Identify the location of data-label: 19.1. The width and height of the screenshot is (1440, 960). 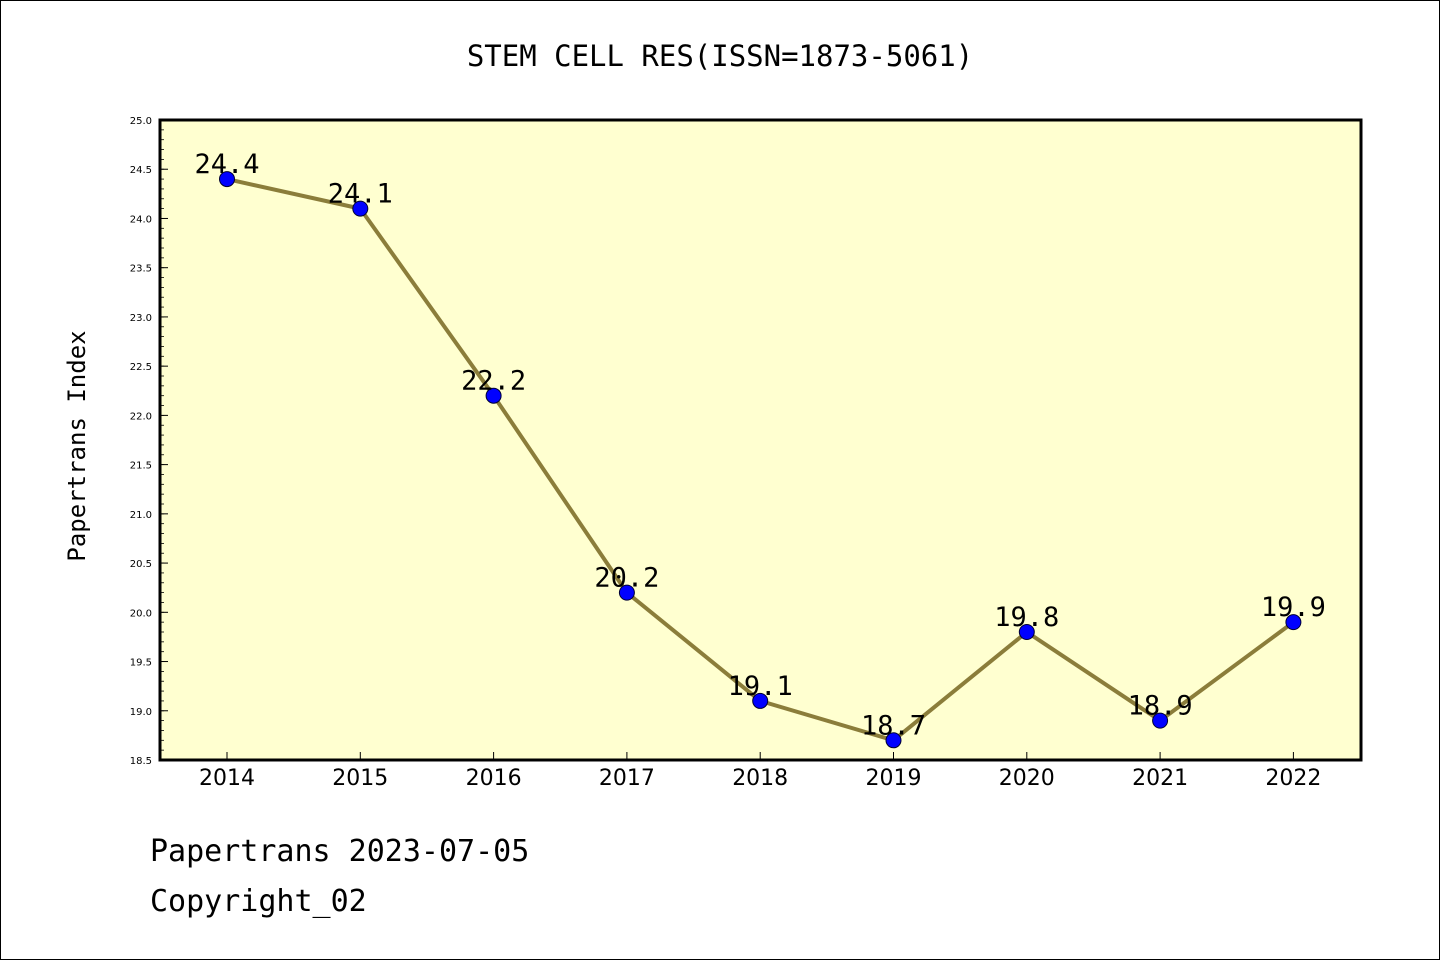
(760, 686).